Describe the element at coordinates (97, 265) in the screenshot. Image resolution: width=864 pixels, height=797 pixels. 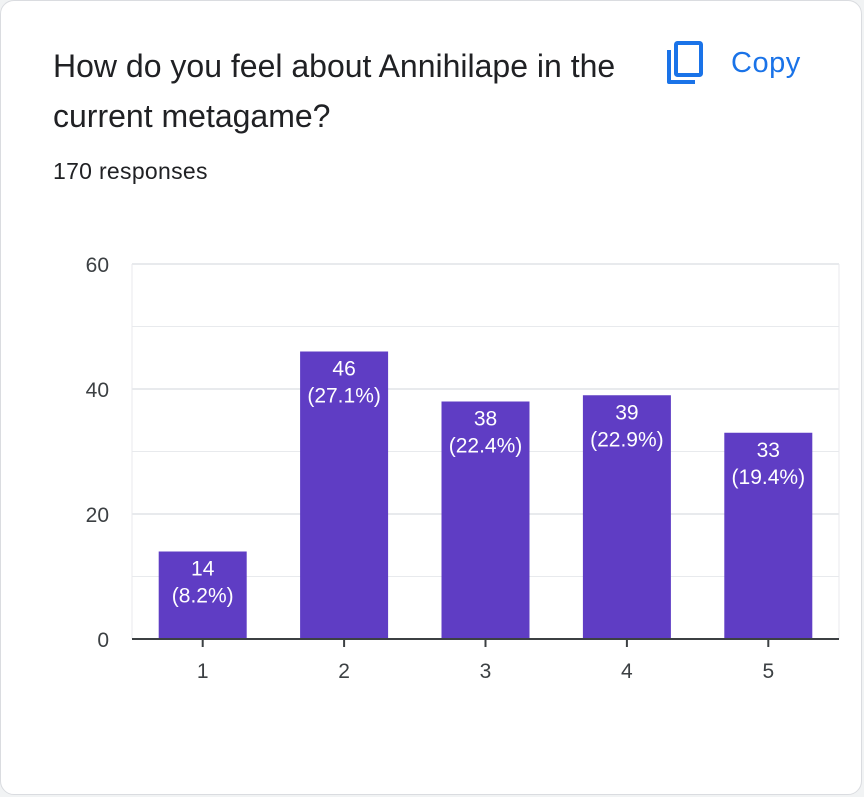
I see `y-tick-label: 60` at that location.